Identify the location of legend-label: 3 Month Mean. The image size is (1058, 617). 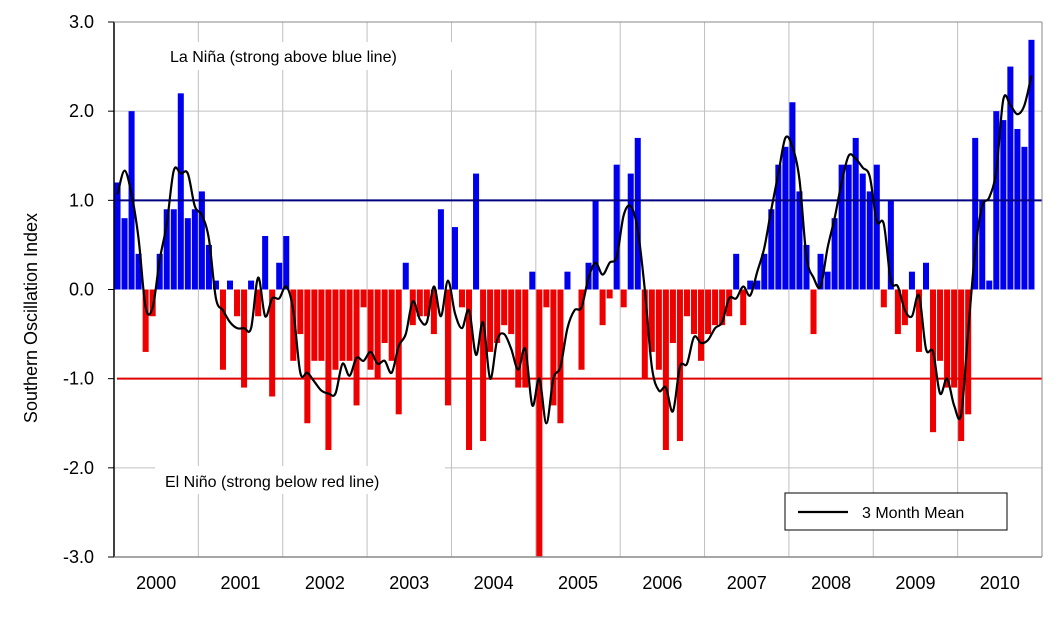
(913, 513).